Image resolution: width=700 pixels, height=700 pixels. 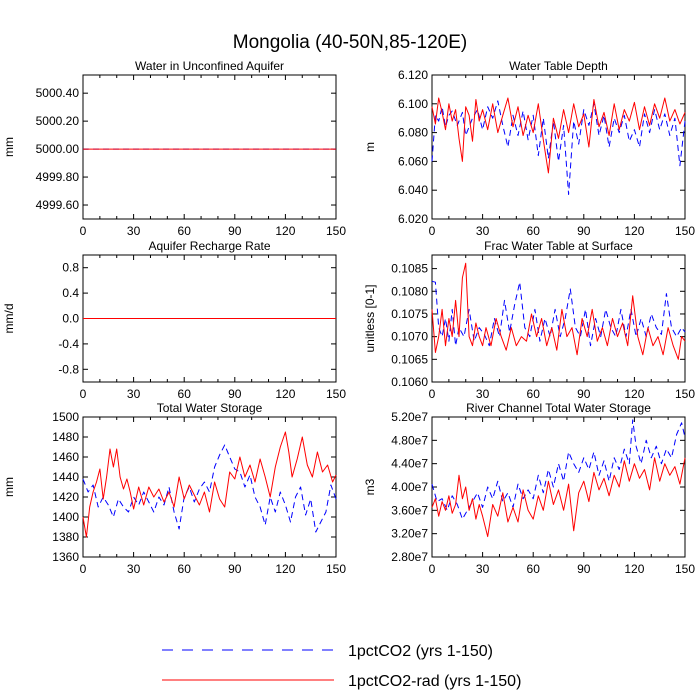 I want to click on y-tick-label: 0.1075, so click(x=409, y=314).